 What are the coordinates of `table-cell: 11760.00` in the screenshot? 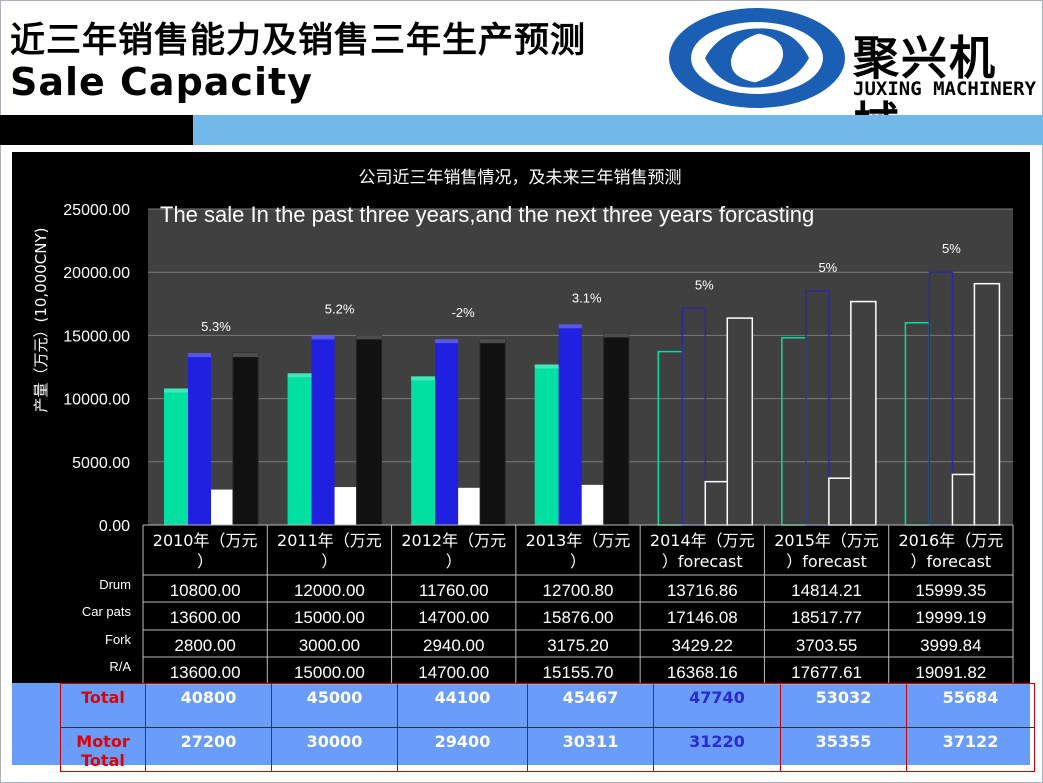 It's located at (454, 590).